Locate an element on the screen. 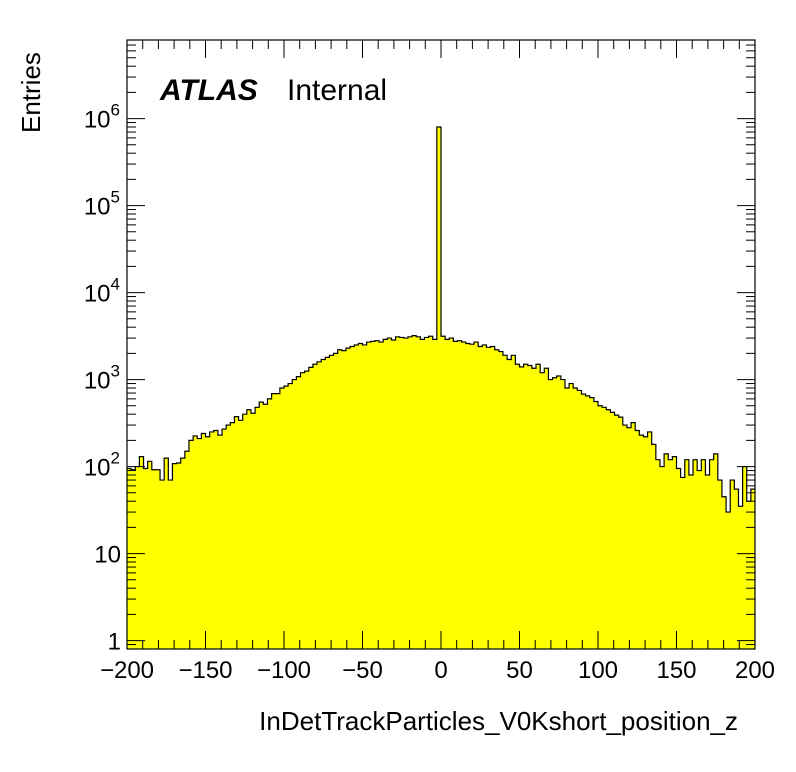  atlas-label: ATLAS is located at coordinates (208, 90).